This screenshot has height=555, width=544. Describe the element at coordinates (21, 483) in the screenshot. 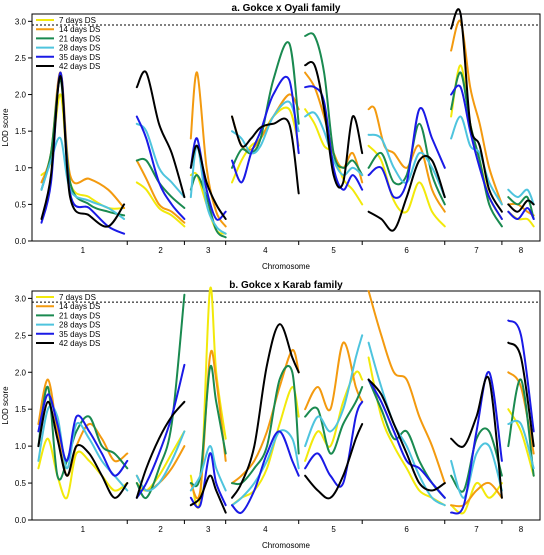

I see `y-tick-label: 0.5` at that location.